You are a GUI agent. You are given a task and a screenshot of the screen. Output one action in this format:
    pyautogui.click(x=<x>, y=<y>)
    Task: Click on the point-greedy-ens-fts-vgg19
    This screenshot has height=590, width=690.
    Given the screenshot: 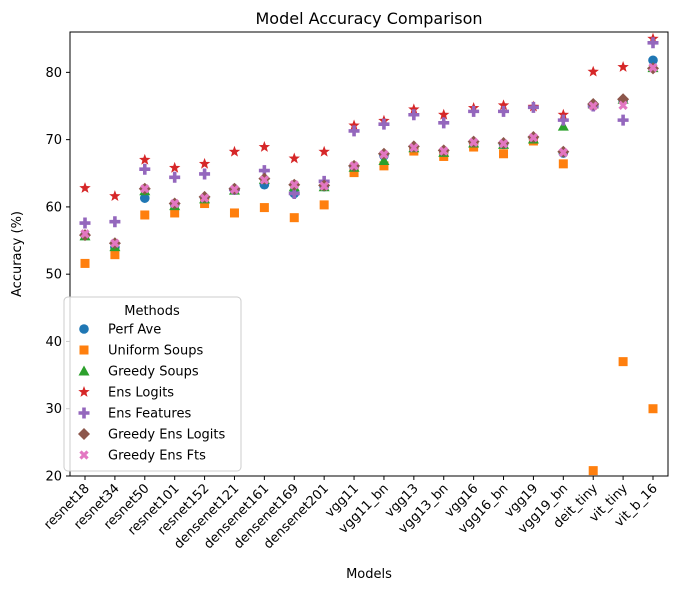 What is the action you would take?
    pyautogui.click(x=533, y=137)
    